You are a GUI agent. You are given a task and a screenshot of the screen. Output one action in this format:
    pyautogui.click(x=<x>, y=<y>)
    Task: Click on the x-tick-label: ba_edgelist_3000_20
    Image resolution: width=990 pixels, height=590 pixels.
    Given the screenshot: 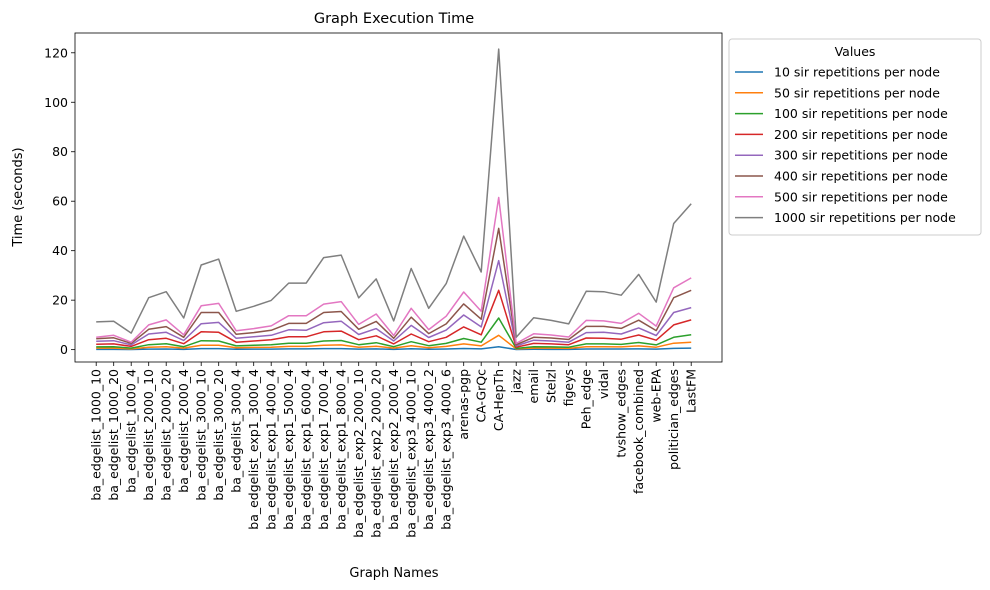 What is the action you would take?
    pyautogui.click(x=218, y=435)
    